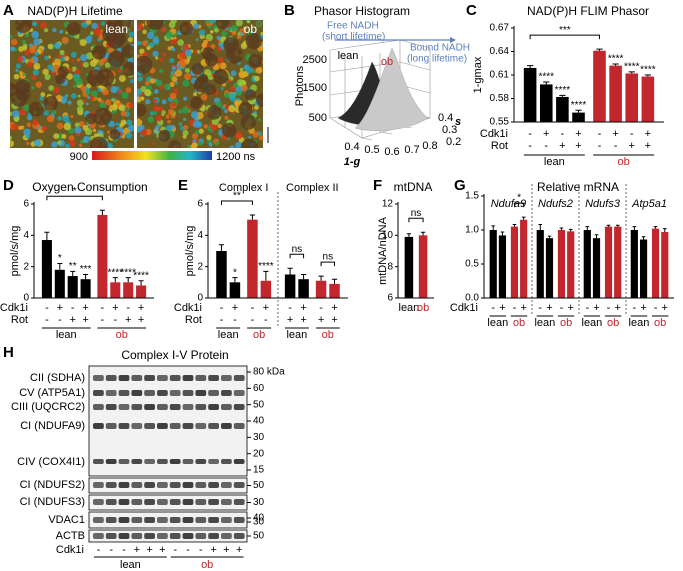  Describe the element at coordinates (244, 188) in the screenshot. I see `group-title: Complex I` at that location.